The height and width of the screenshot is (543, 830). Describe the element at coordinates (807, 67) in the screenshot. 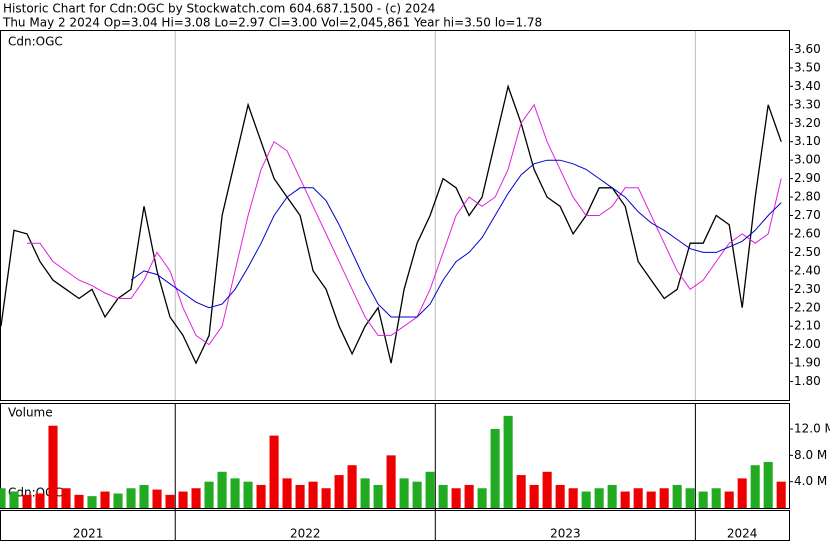

I see `y-tick-label: 3.50` at that location.